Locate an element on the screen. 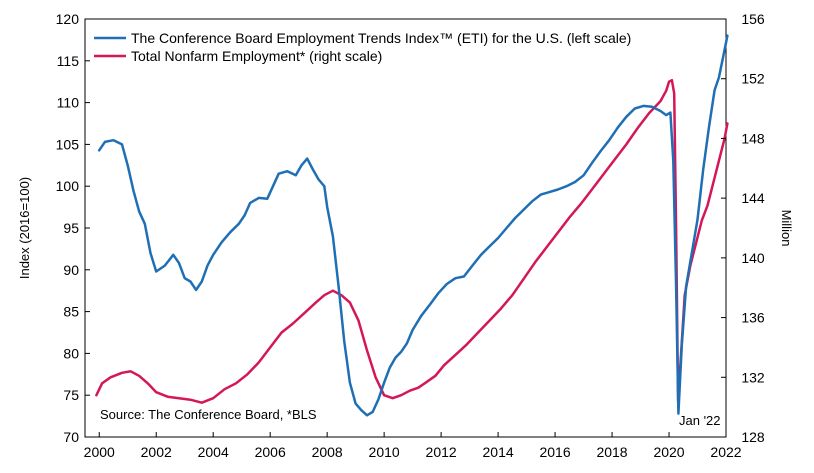 This screenshot has width=814, height=473. right-tick-label: 148 is located at coordinates (753, 138).